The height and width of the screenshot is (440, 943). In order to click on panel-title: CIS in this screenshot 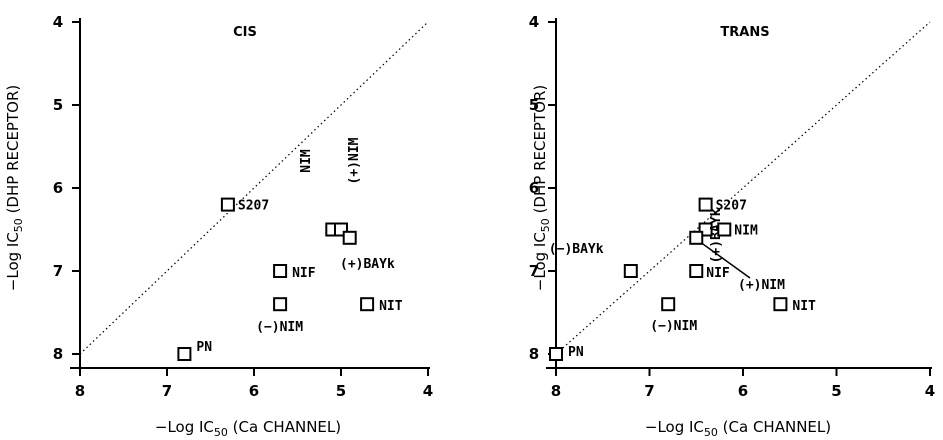, I will do `click(245, 32)`.